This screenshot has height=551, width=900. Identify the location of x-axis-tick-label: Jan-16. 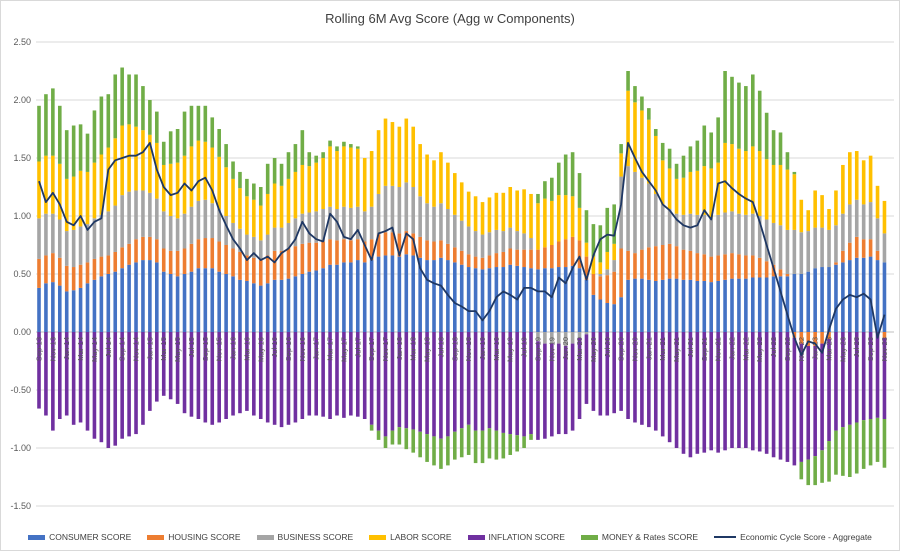
(233, 348).